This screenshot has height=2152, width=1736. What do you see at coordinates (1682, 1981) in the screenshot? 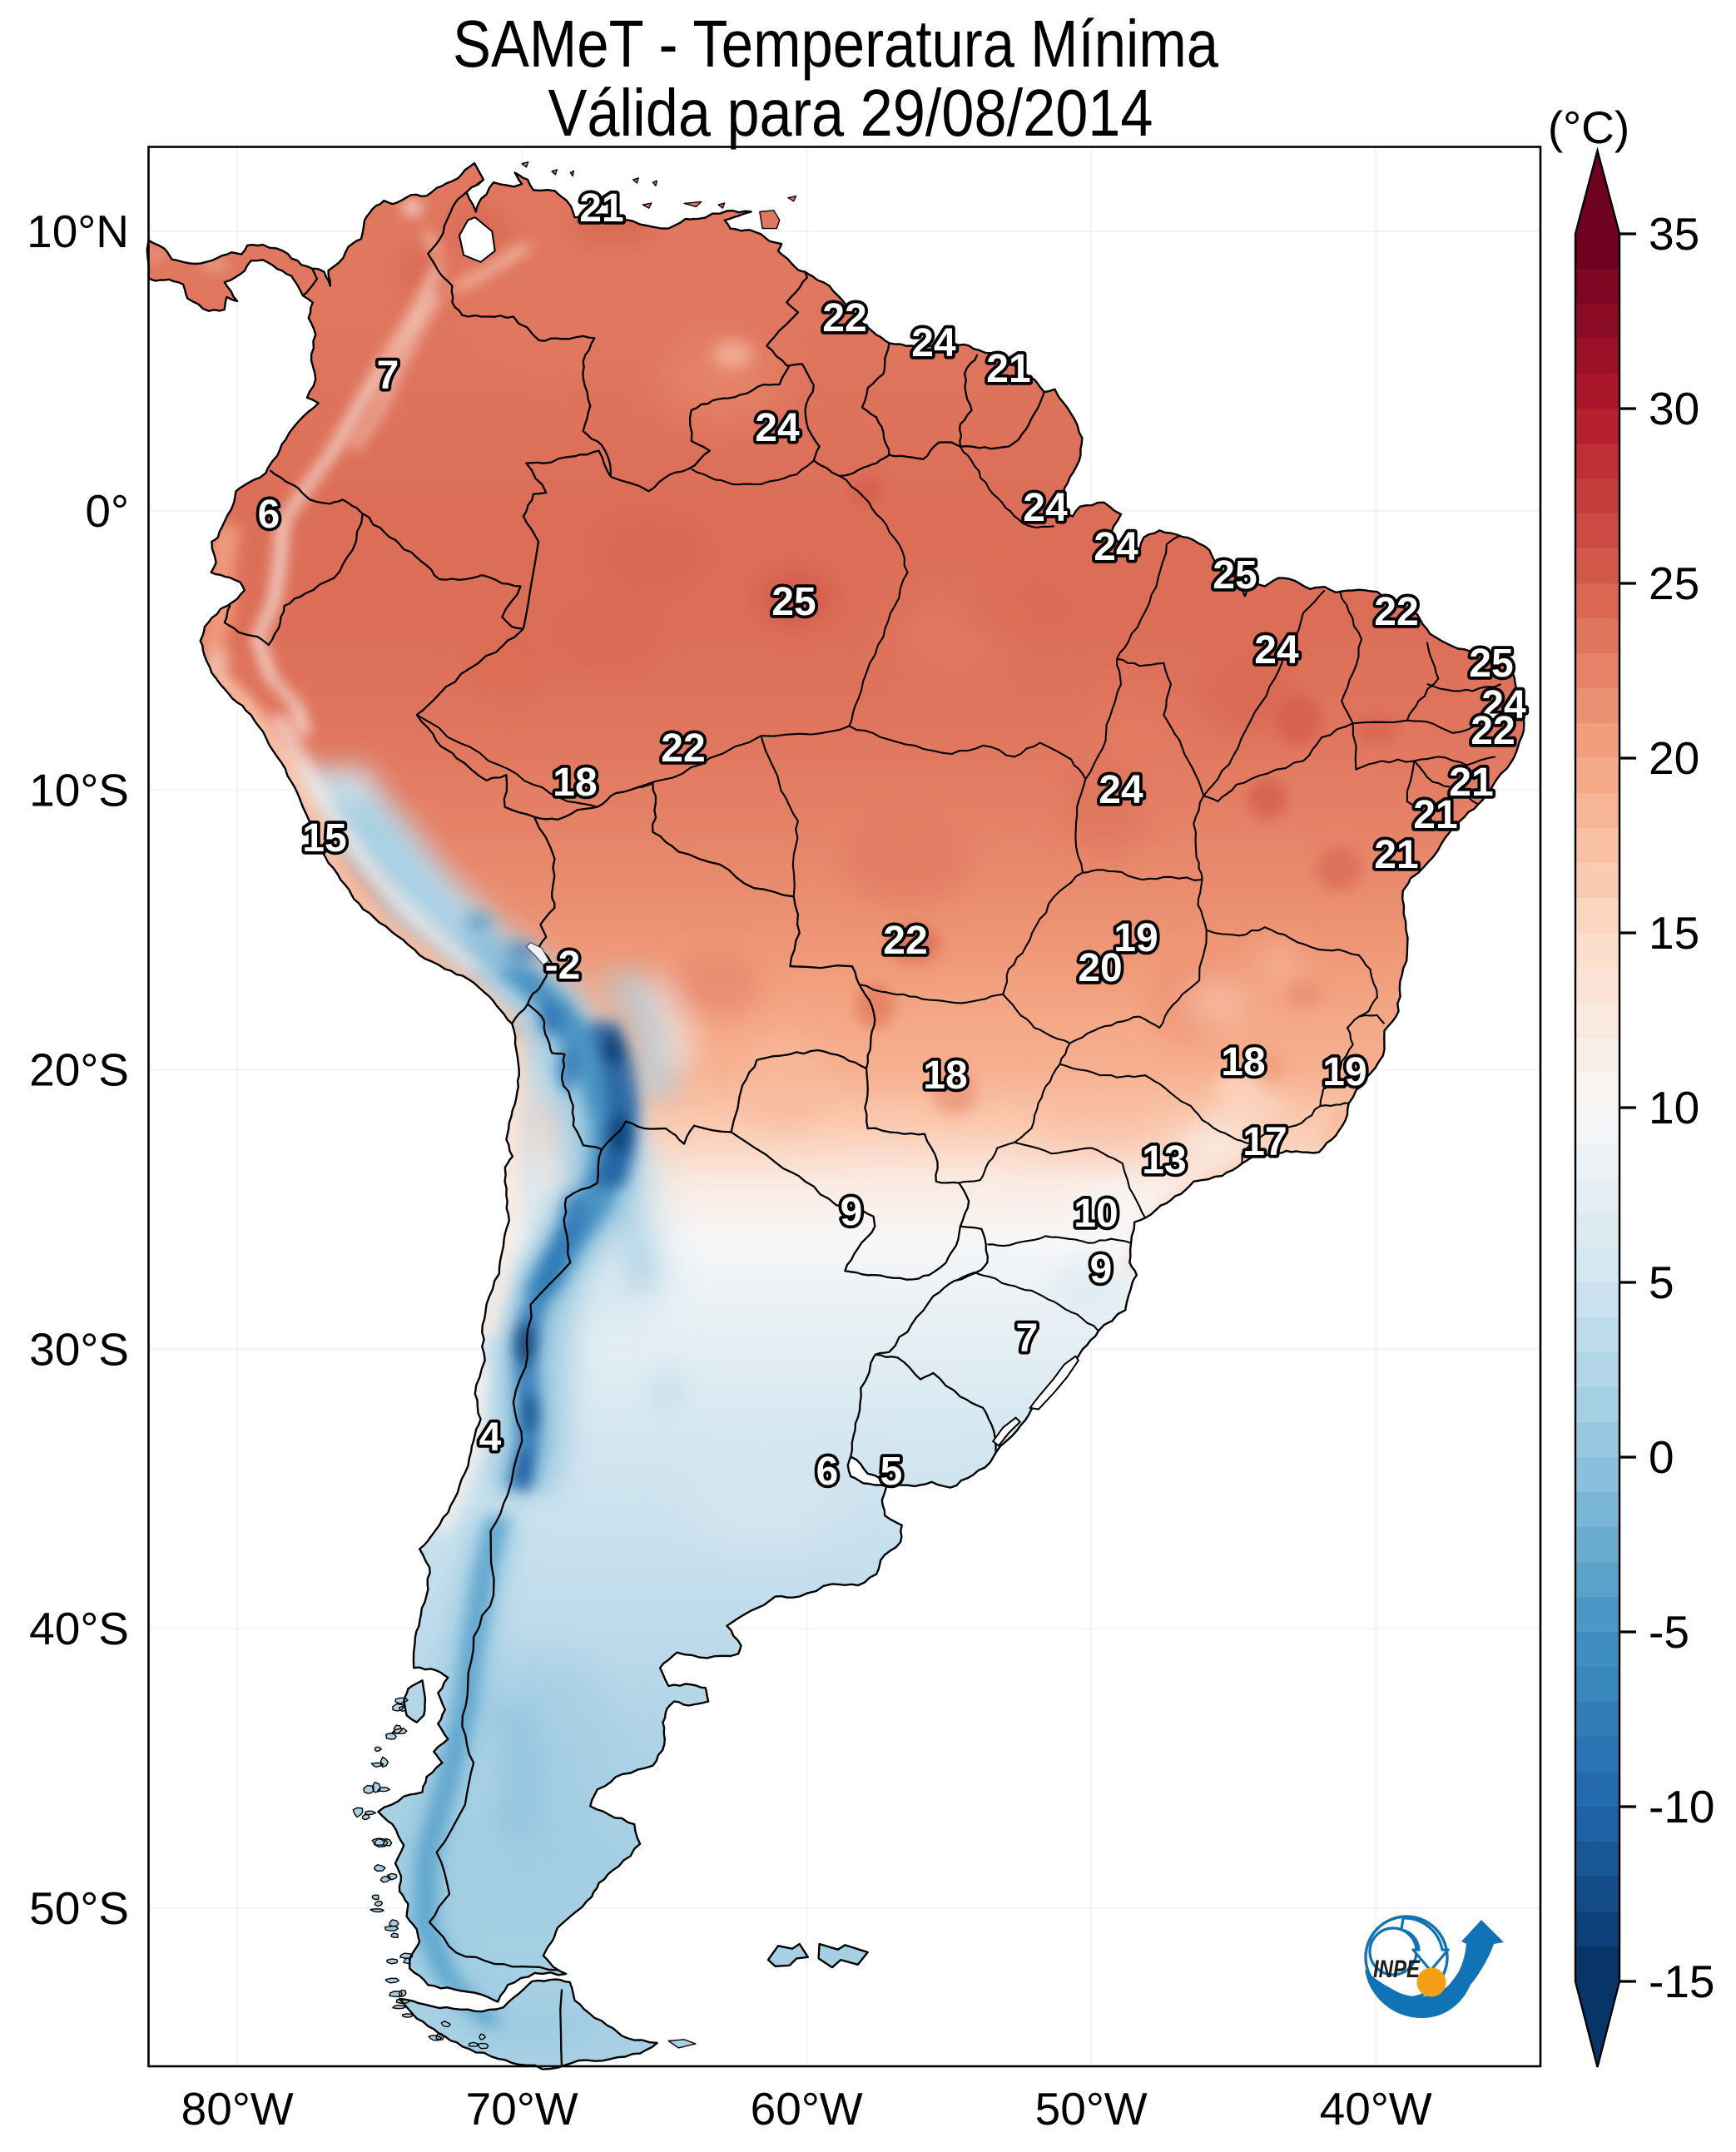
I see `svg-text: -15` at bounding box center [1682, 1981].